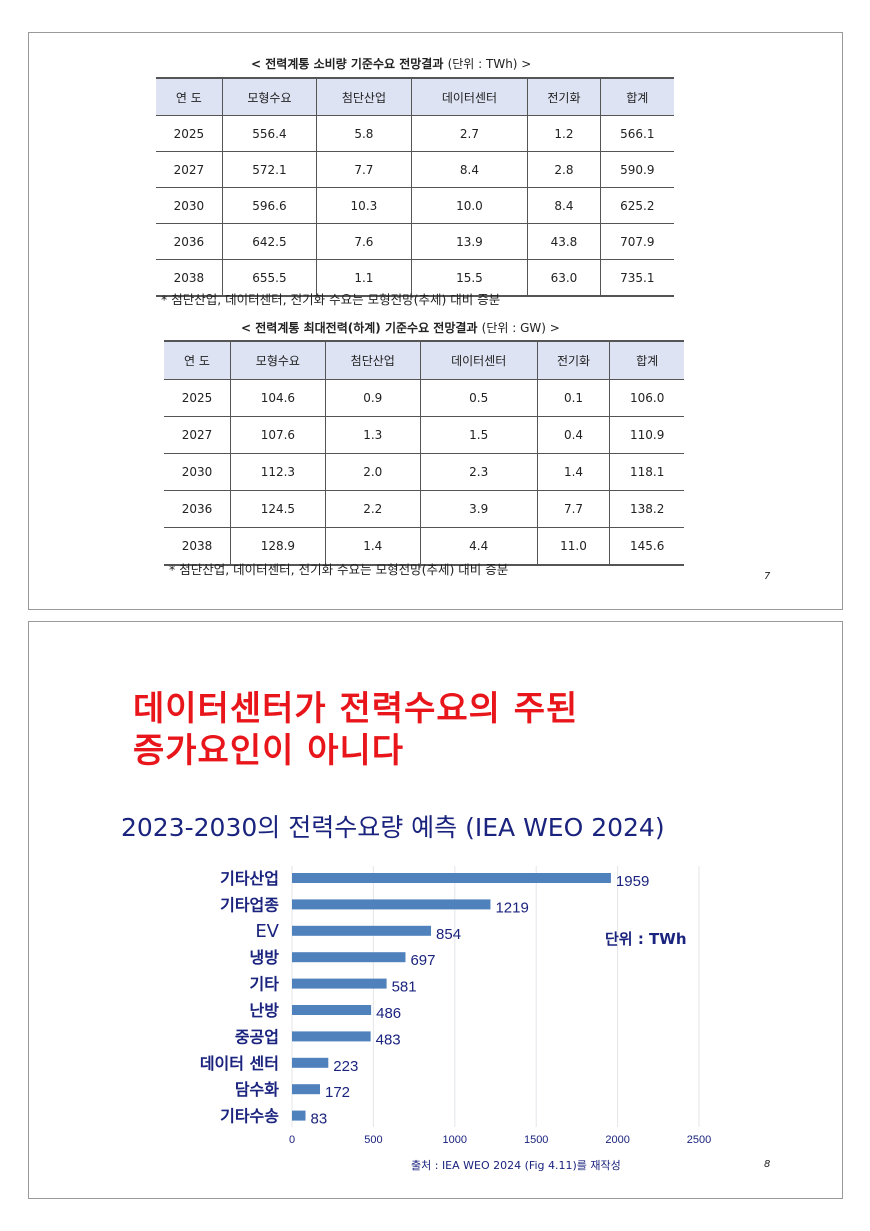  I want to click on table-cell: 63.0, so click(564, 278).